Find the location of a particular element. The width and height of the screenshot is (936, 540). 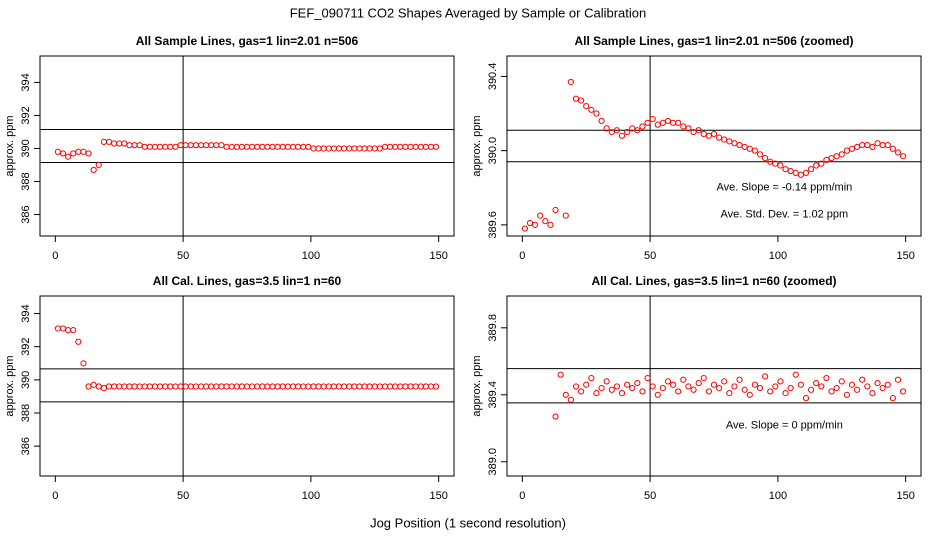

y-tick-label: 392 is located at coordinates (26, 115).